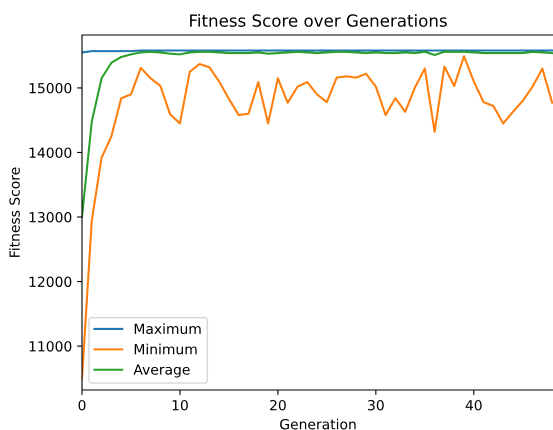  I want to click on x-tick-label: 10, so click(180, 405).